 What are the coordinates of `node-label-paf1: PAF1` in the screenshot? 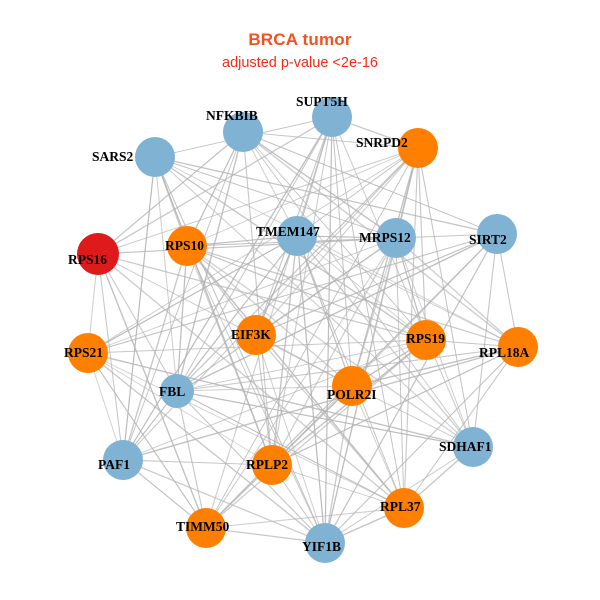 It's located at (114, 464).